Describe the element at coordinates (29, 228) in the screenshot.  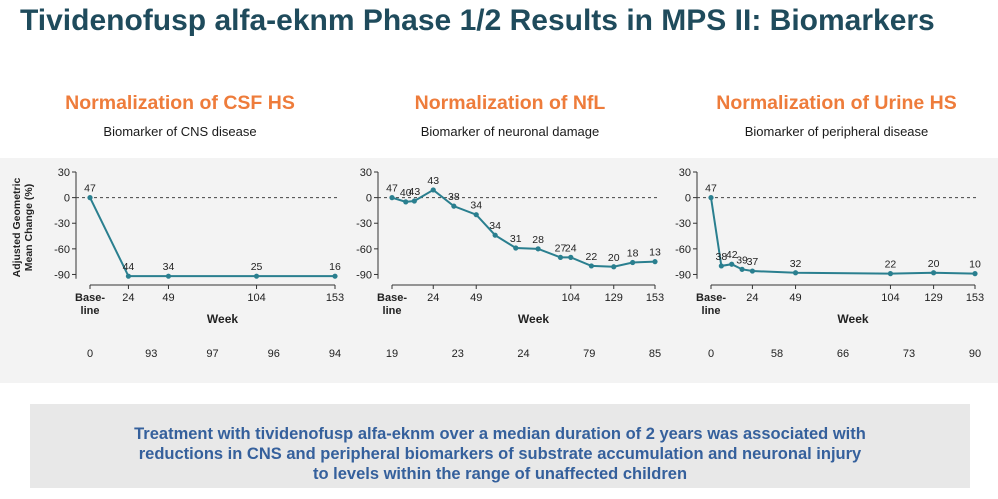
I see `y-axis-label-line: Mean Change (%)` at that location.